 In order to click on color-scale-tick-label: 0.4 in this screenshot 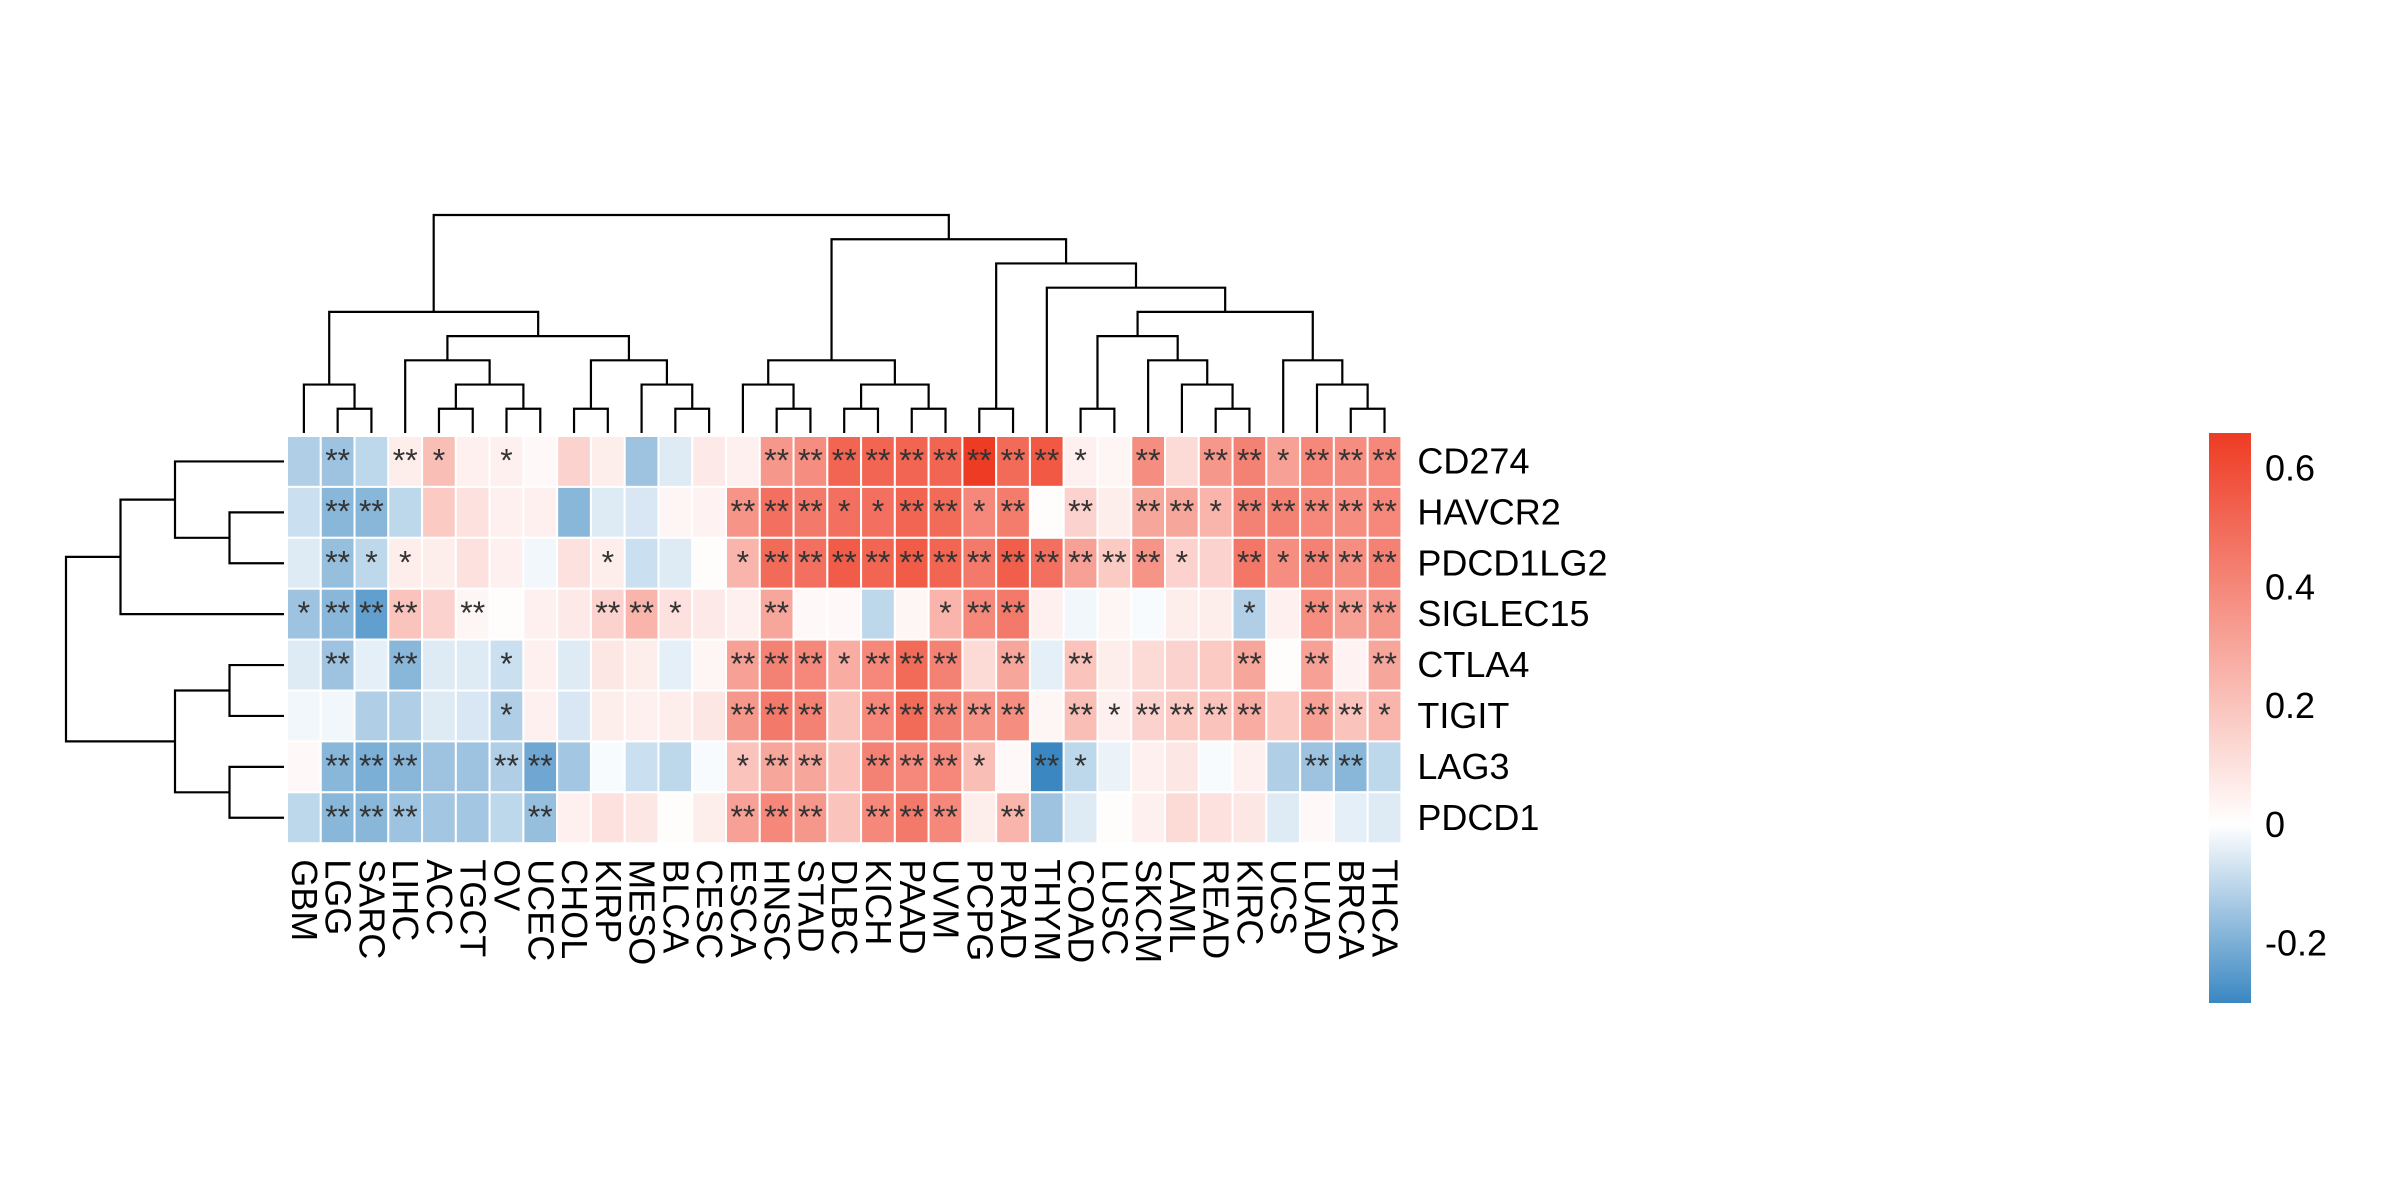, I will do `click(2290, 586)`.